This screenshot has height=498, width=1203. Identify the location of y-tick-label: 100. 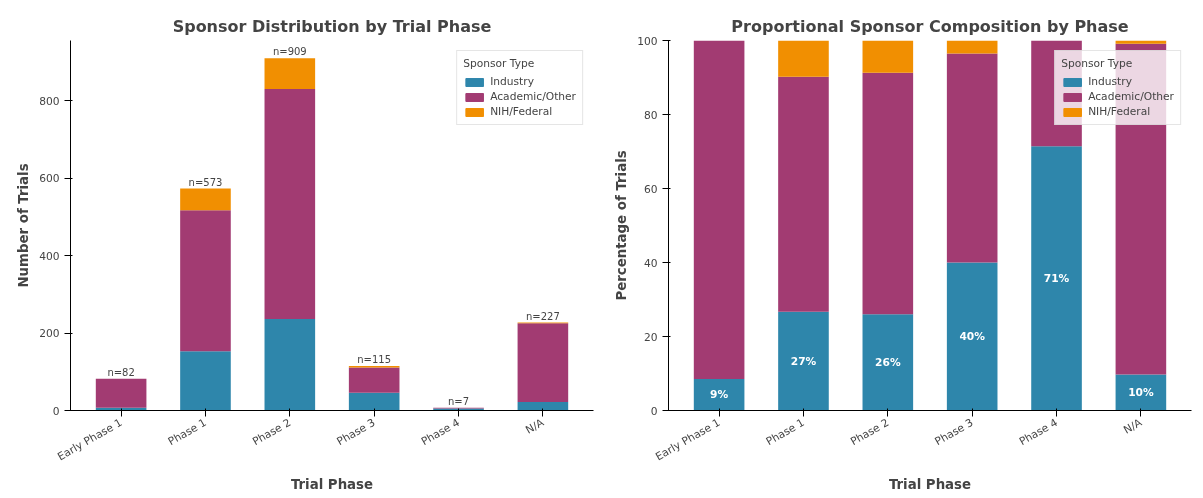
(647, 41).